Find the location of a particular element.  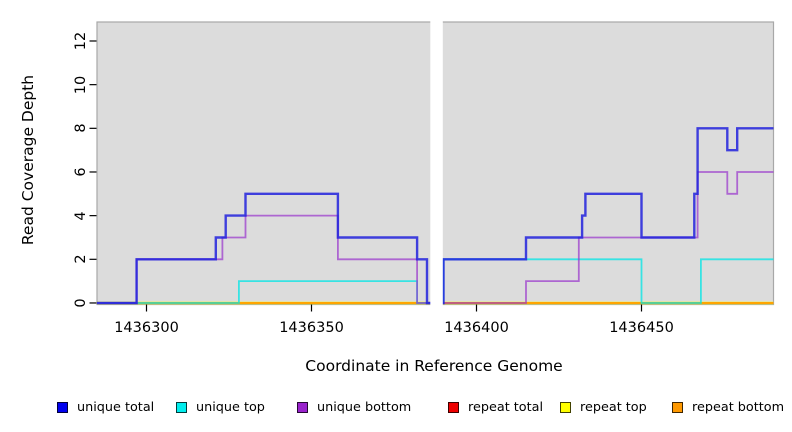

gap-band is located at coordinates (436, 163).